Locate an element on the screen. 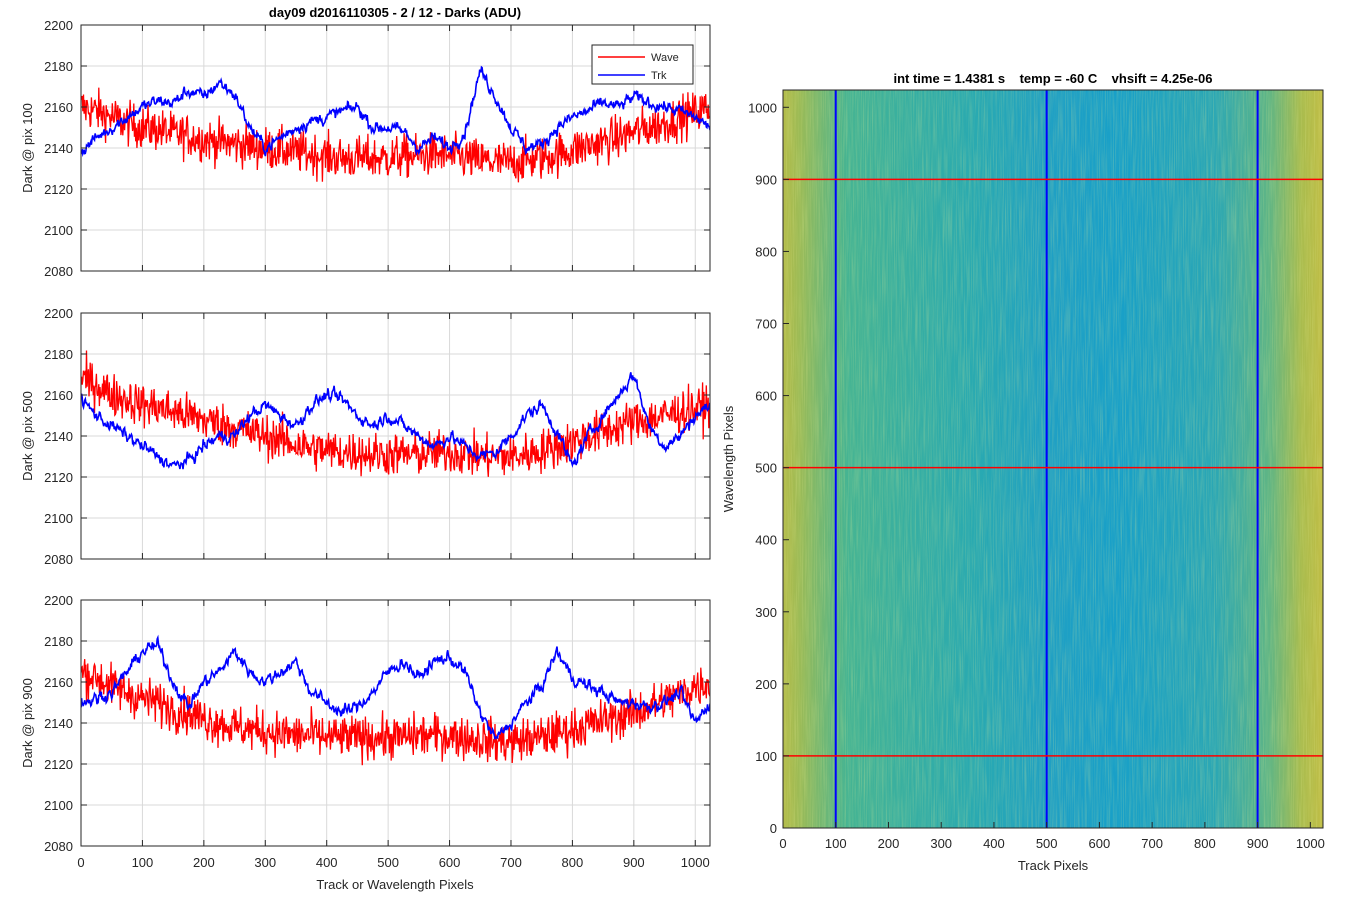 The image size is (1350, 900). image-xtick-label-300: 300 is located at coordinates (941, 843).